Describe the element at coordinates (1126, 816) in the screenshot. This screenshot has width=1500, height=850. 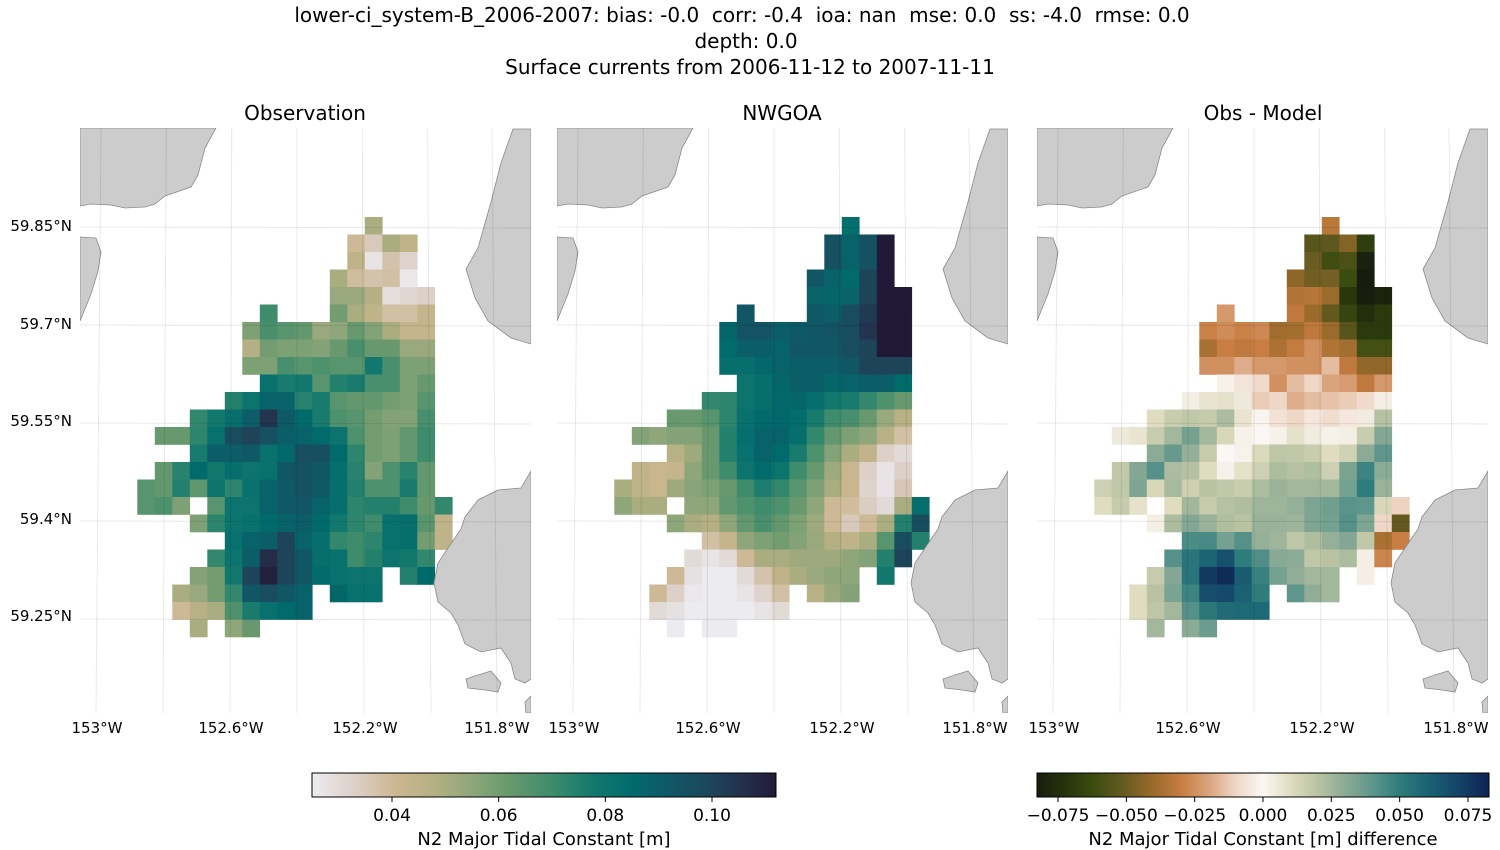
I see `colorbar-tick-label: −0.050` at that location.